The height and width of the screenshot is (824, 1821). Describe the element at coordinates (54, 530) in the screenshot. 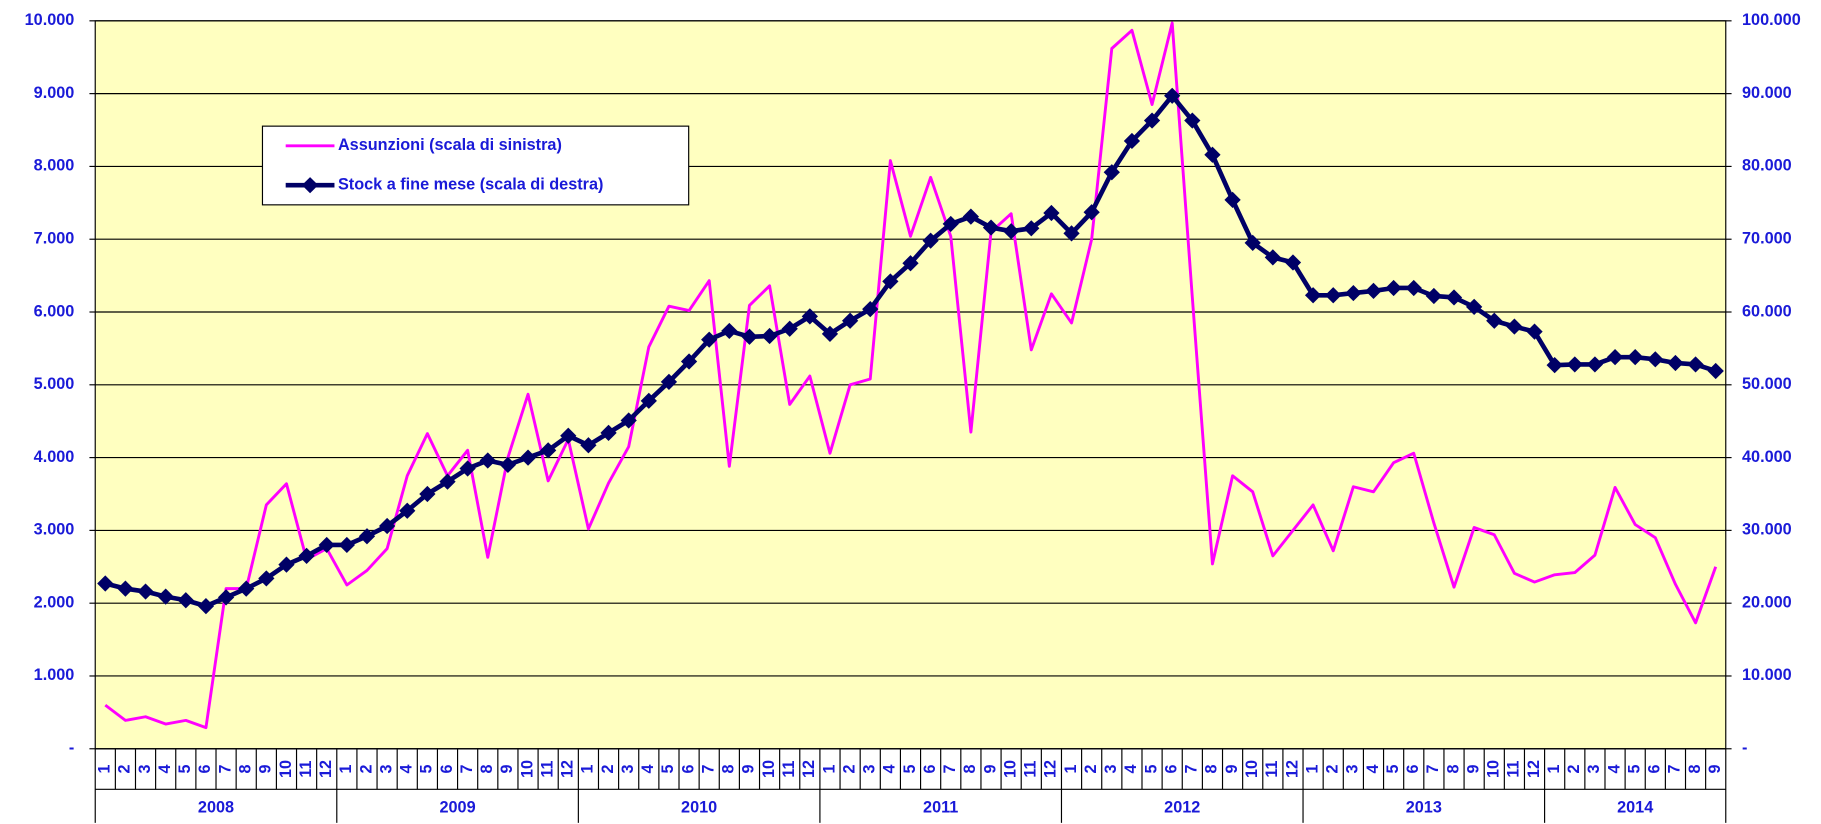

I see `y-tick-label: 3.000` at that location.